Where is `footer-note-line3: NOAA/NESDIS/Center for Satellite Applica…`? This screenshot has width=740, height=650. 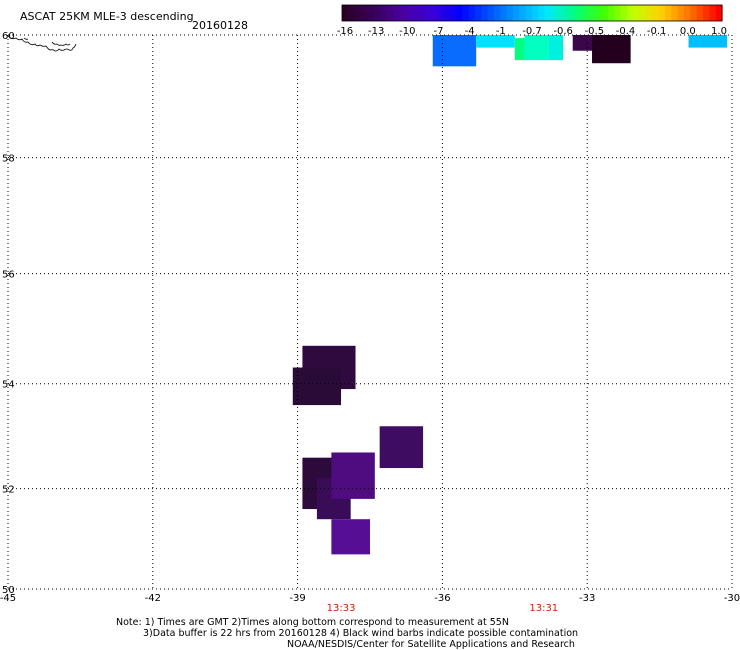 footer-note-line3: NOAA/NESDIS/Center for Satellite Applica… is located at coordinates (431, 644).